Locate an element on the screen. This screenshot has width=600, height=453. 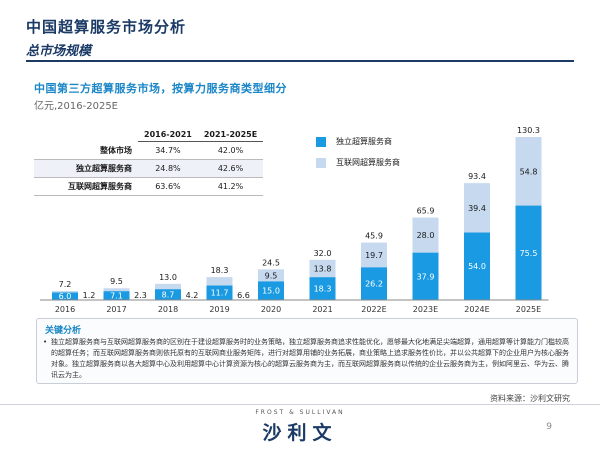
x-tick-label: 2023E is located at coordinates (425, 309).